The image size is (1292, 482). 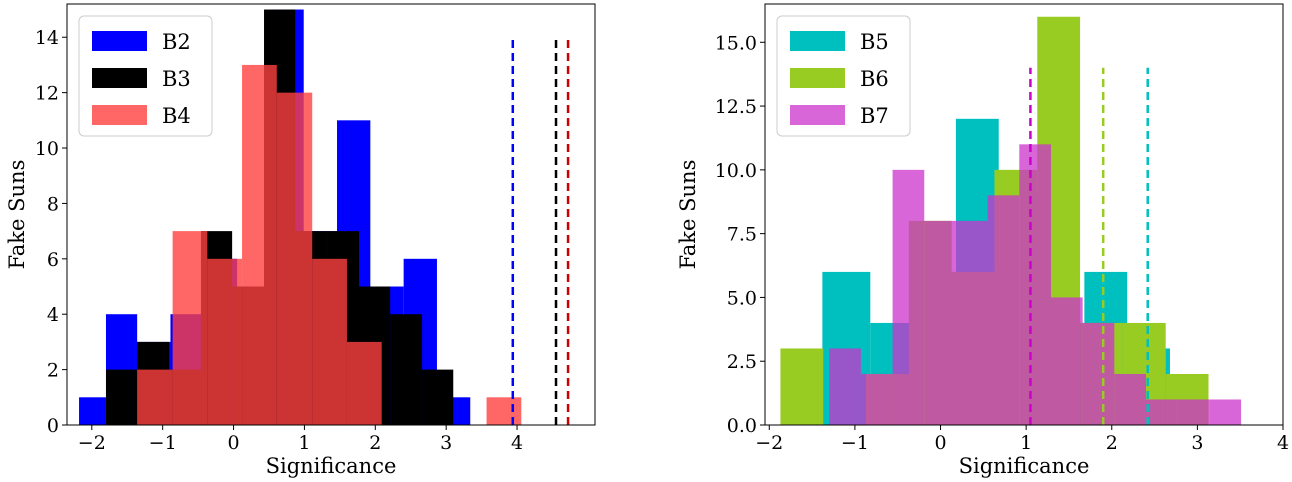 I want to click on legend: B2 B3 B4, so click(x=145, y=76).